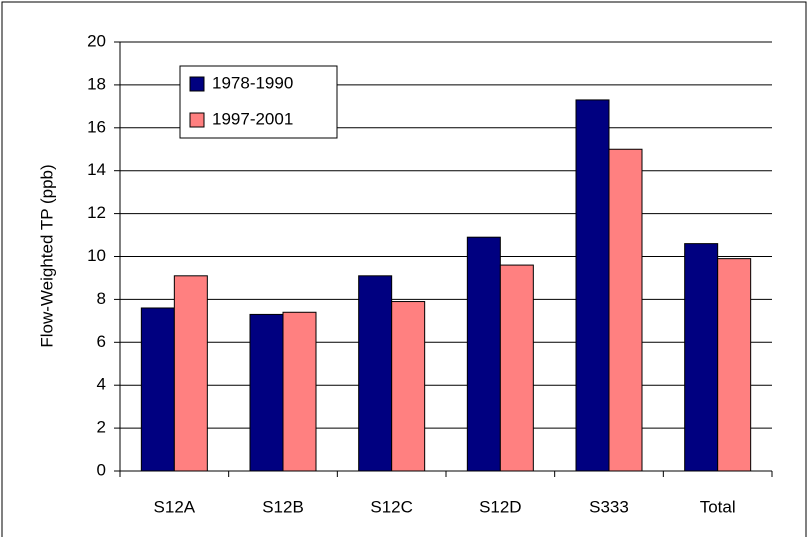 This screenshot has width=809, height=537. Describe the element at coordinates (101, 298) in the screenshot. I see `y-tick-label: 8` at that location.